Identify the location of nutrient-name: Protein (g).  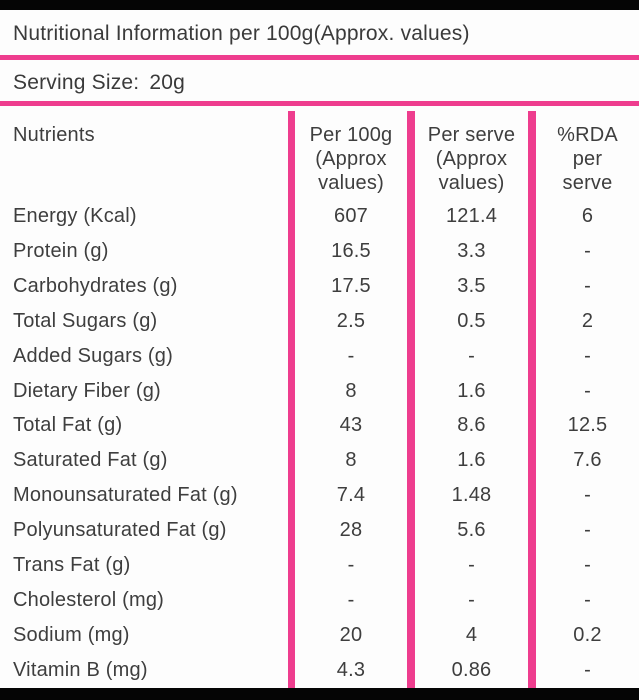
(61, 250).